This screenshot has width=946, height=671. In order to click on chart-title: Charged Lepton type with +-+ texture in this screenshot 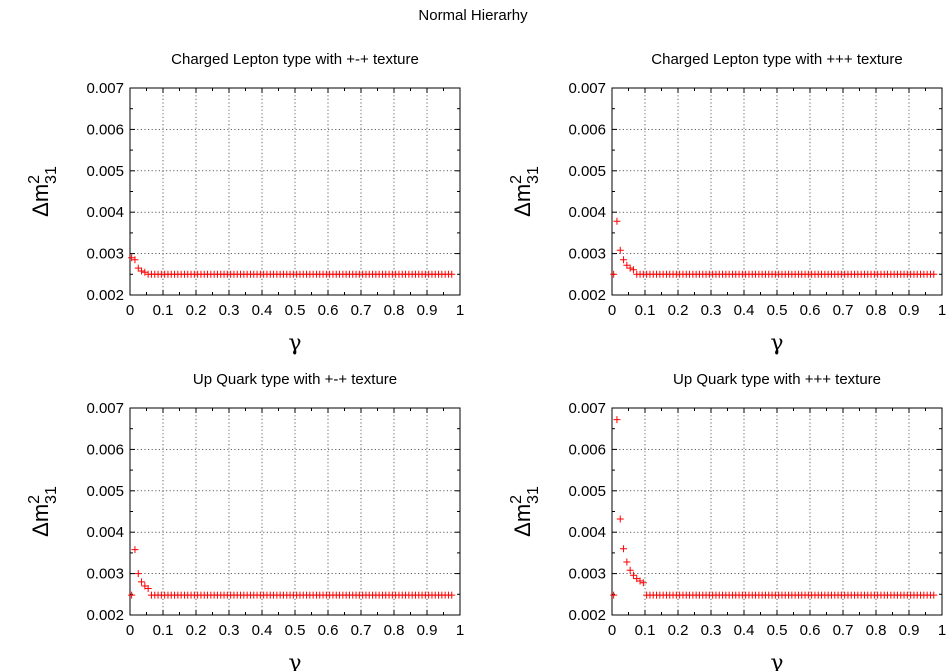, I will do `click(295, 59)`.